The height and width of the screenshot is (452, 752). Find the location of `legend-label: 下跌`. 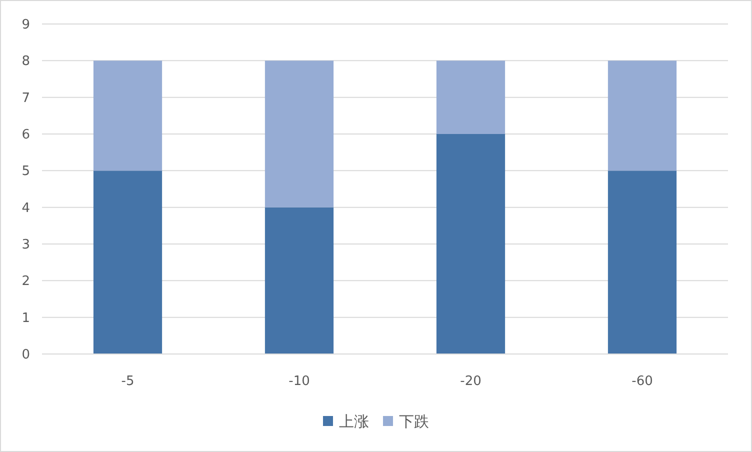

legend-label: 下跌 is located at coordinates (414, 421).